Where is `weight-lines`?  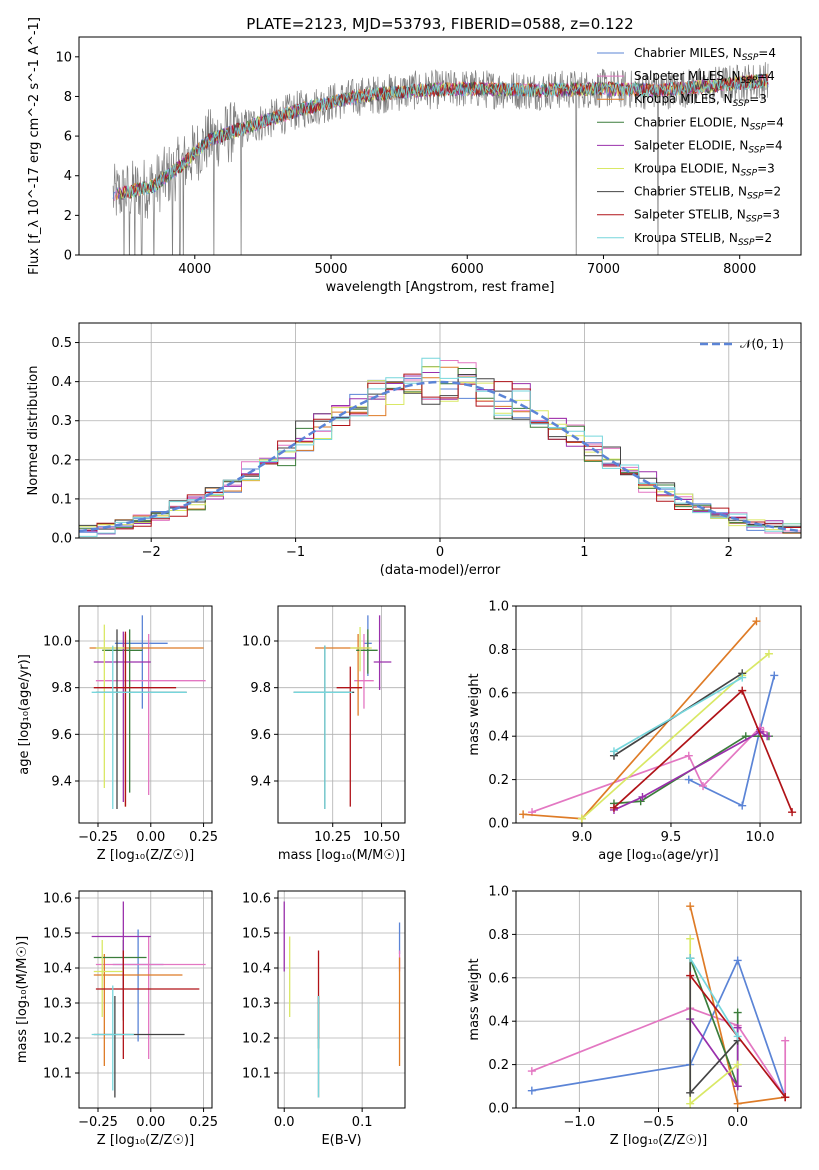
weight-lines is located at coordinates (658, 1005).